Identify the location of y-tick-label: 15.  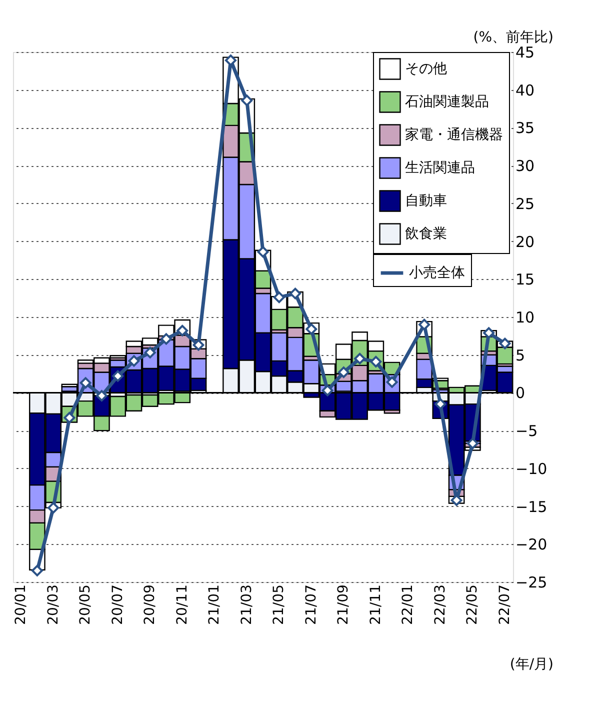
(525, 279).